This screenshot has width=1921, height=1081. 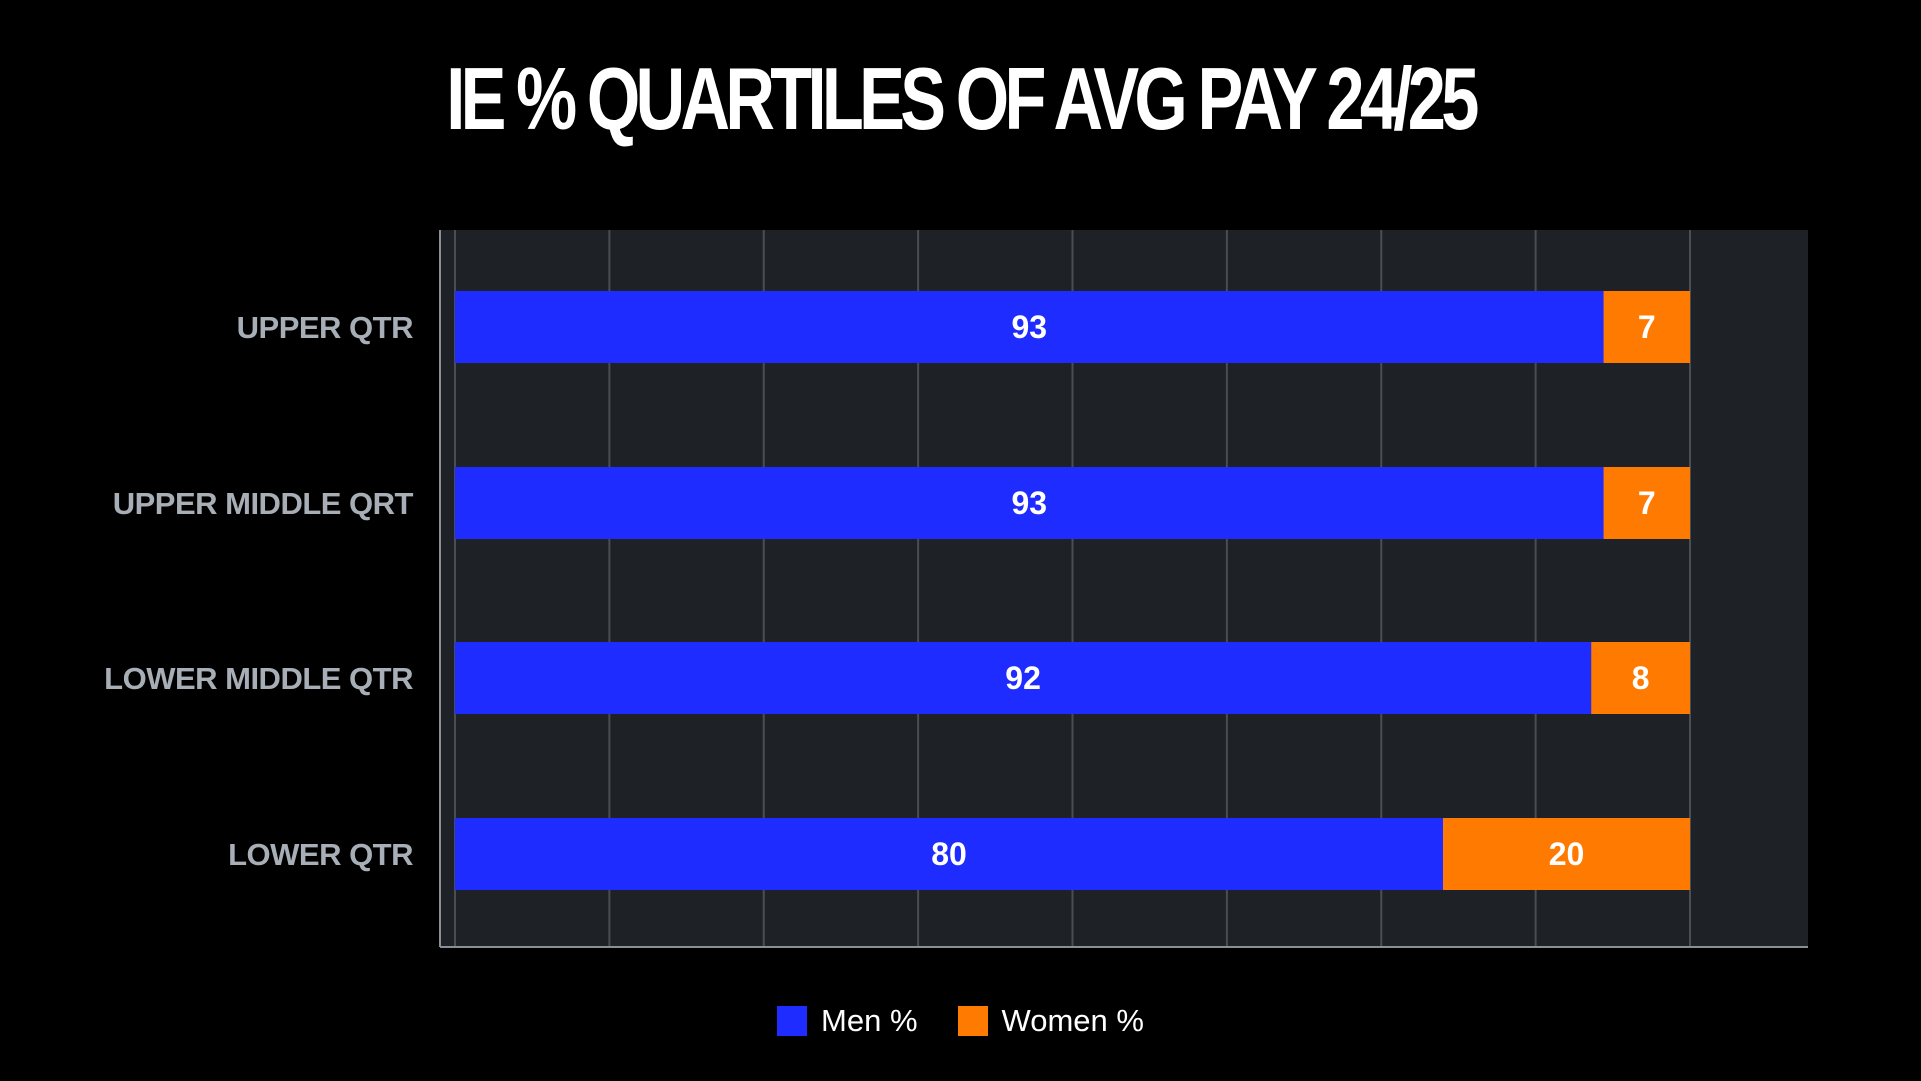 What do you see at coordinates (972, 1021) in the screenshot?
I see `legend-swatch-women` at bounding box center [972, 1021].